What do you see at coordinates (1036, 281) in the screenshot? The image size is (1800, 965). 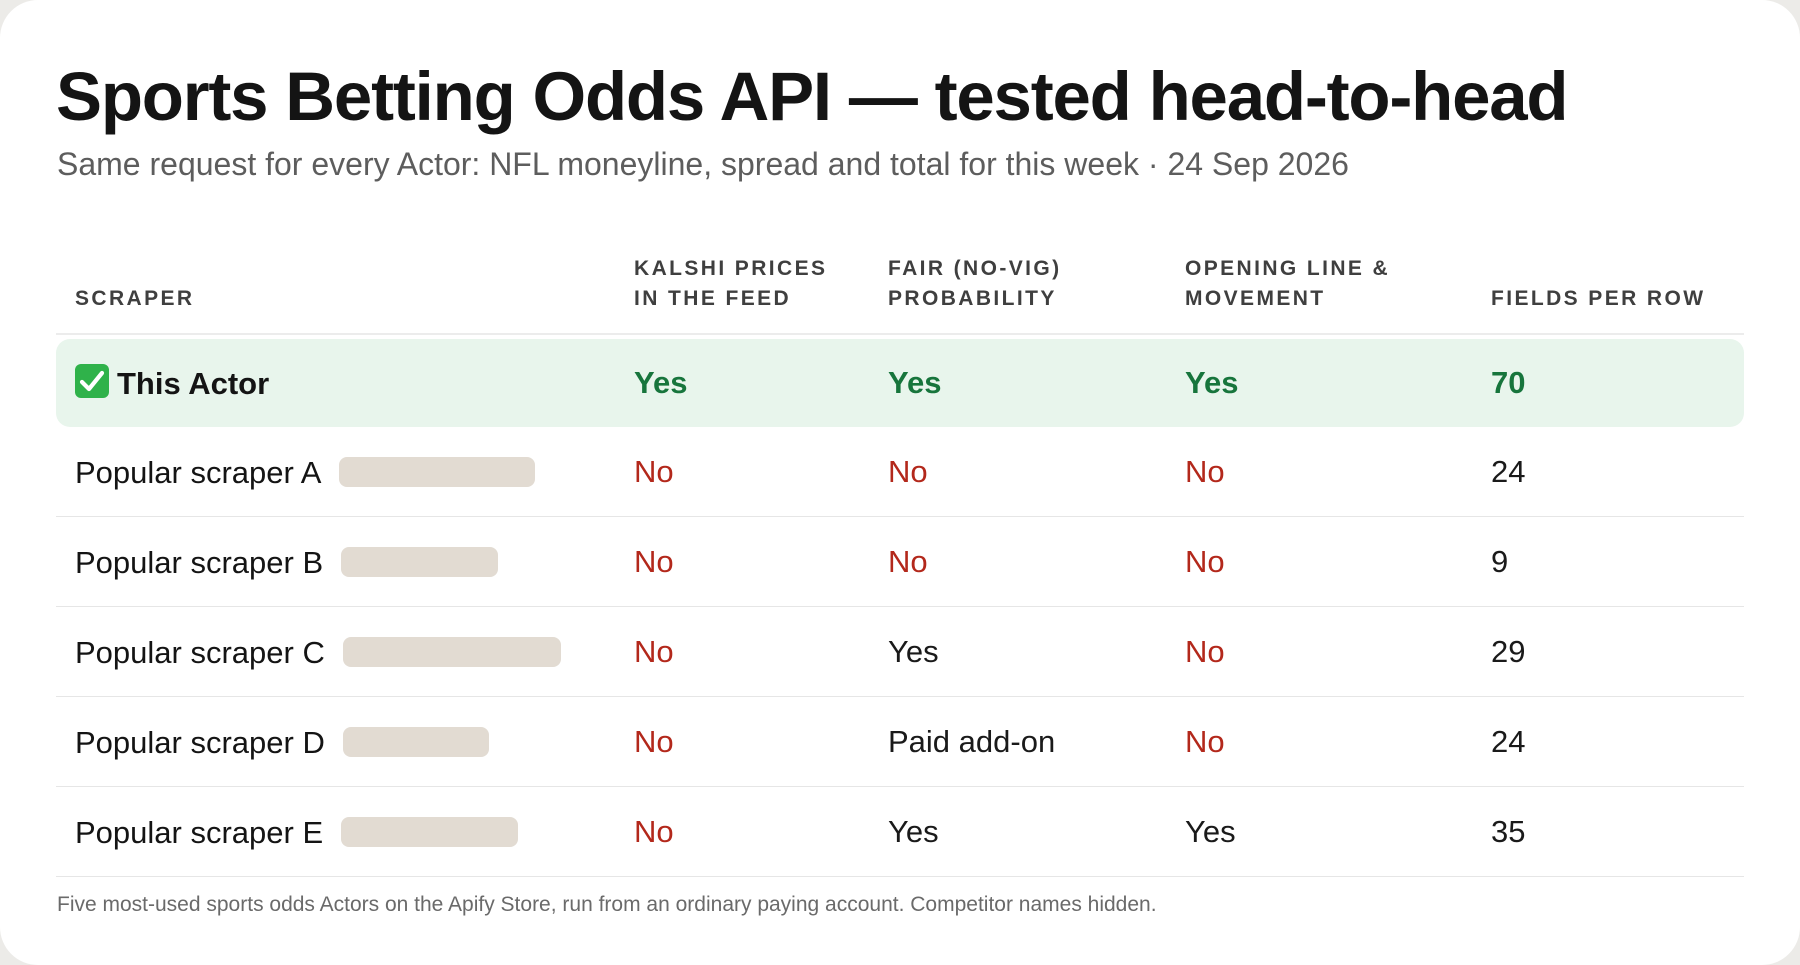 I see `column-header-fair-probability: FAIR (NO-VIG) PROBABILITY` at bounding box center [1036, 281].